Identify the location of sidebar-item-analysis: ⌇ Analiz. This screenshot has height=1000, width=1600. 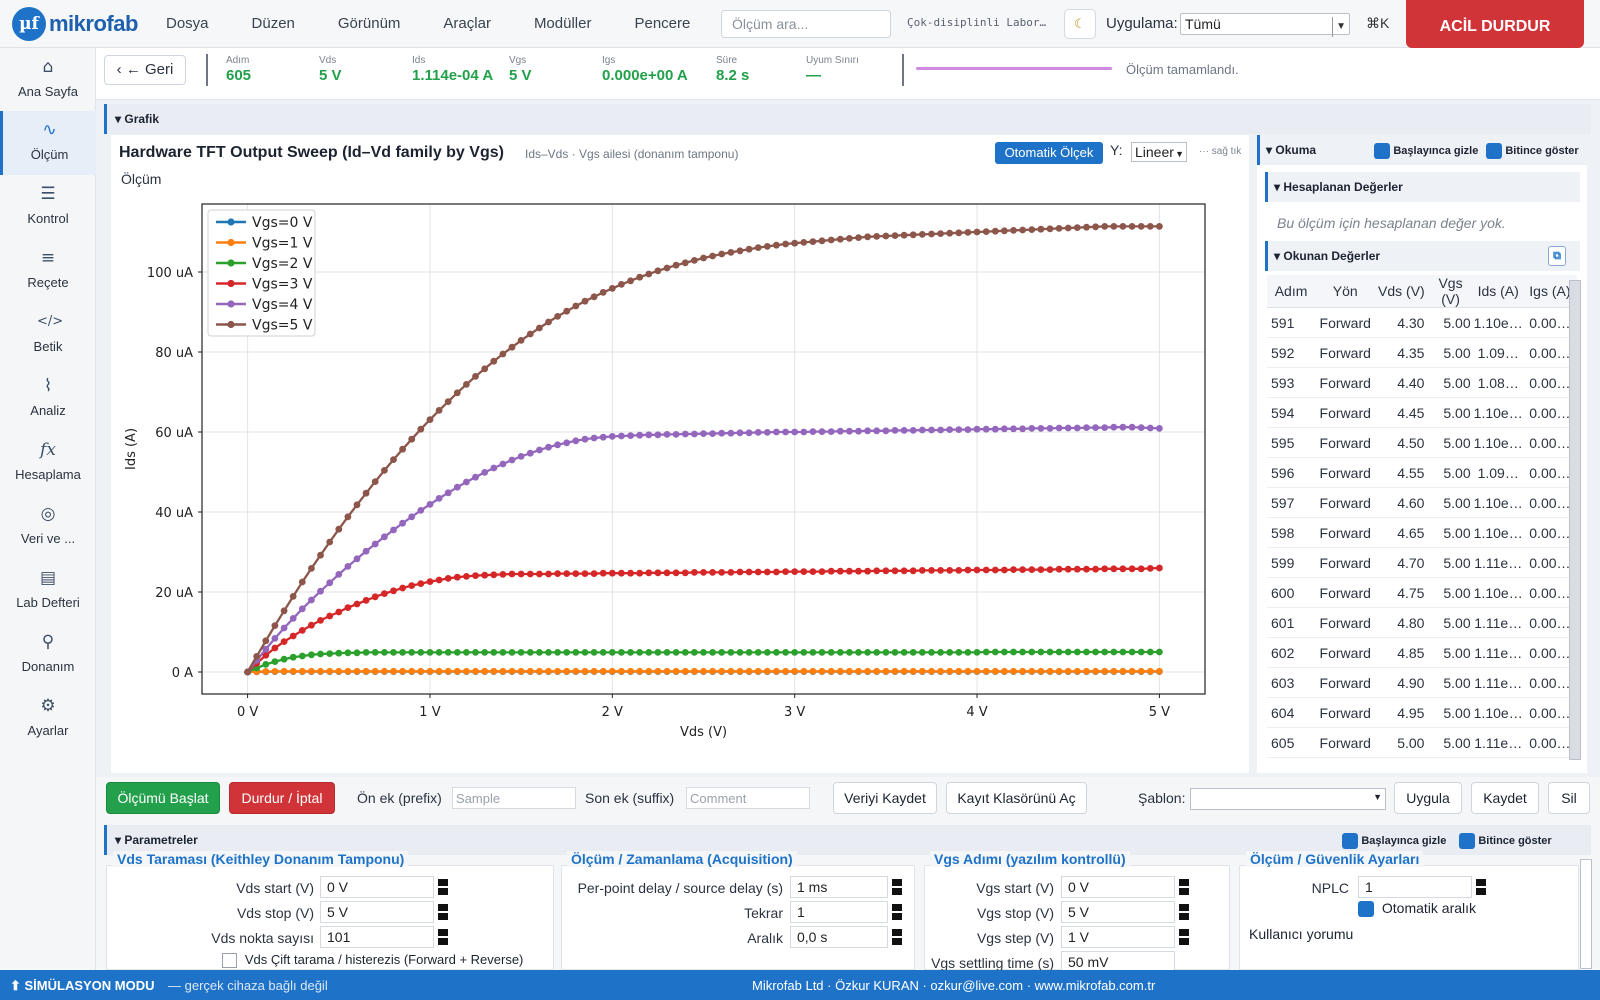
(48, 399).